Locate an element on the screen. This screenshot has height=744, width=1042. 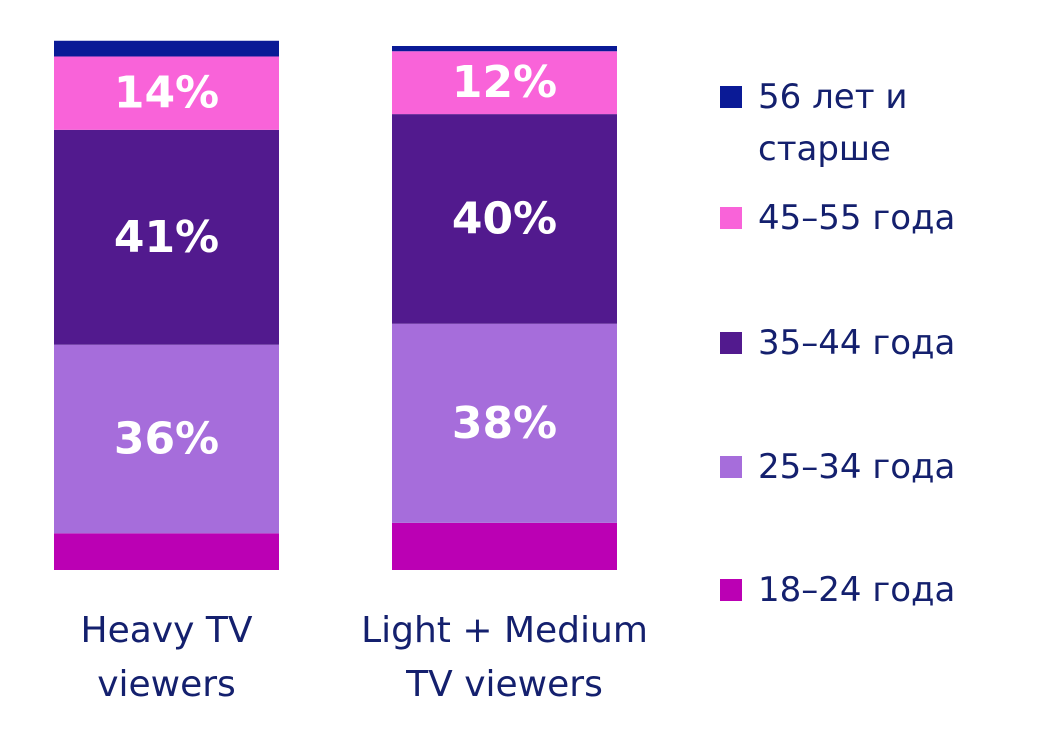
category-label-1-0: Light + Medium is located at coordinates (504, 630).